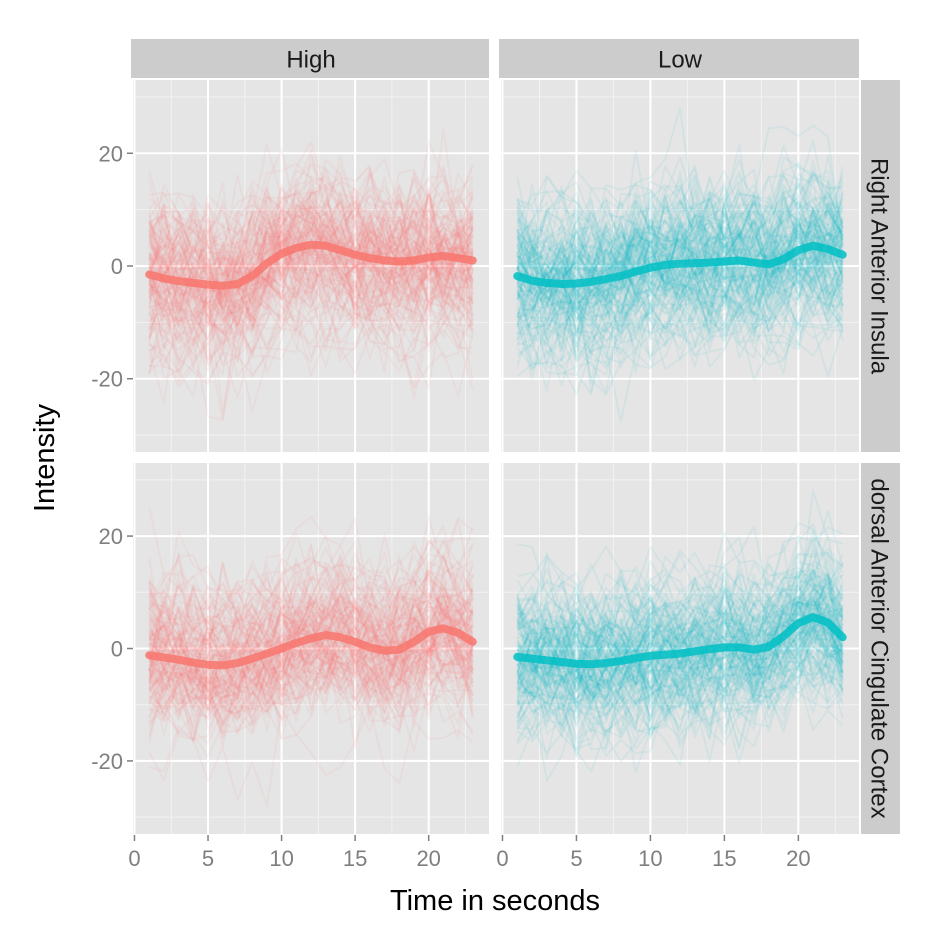 Image resolution: width=940 pixels, height=940 pixels. I want to click on facet-strip-right-anterior-insula: Right Anterior Insula, so click(880, 266).